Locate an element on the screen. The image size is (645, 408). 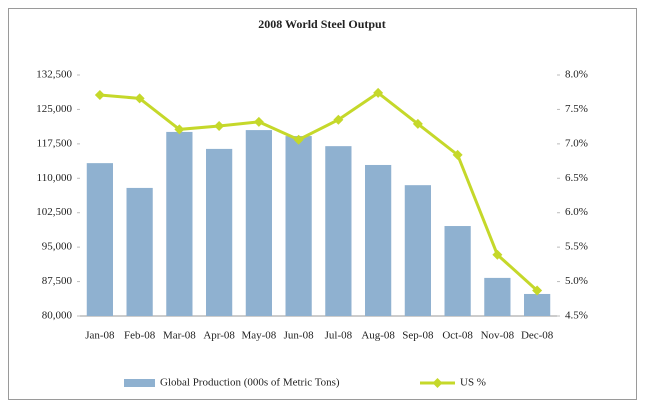
x-tick-label: Apr-08 is located at coordinates (219, 336).